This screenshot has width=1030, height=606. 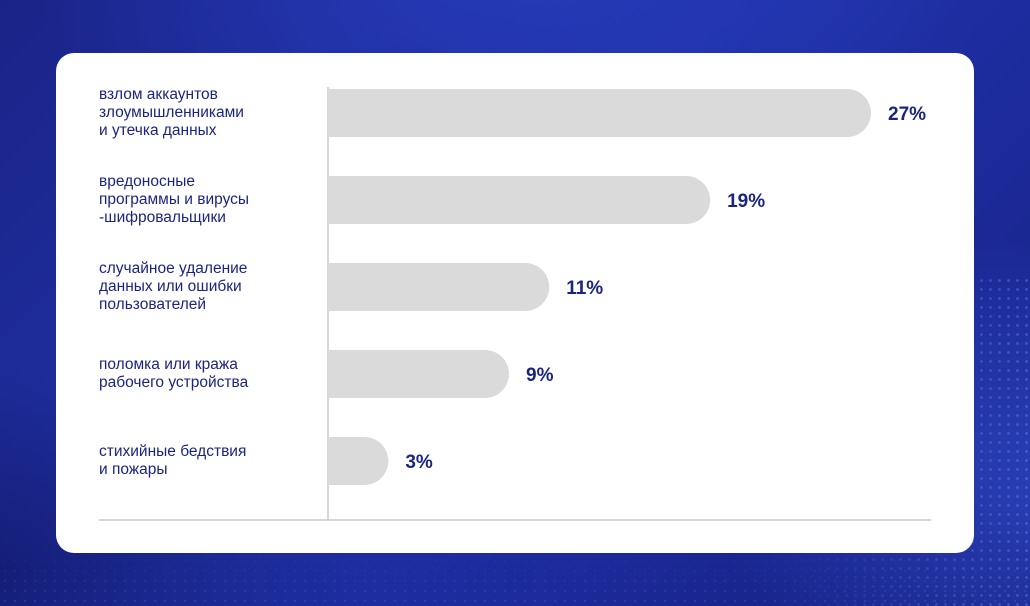 What do you see at coordinates (162, 217) in the screenshot?
I see `category-label-line: -шифровальщики` at bounding box center [162, 217].